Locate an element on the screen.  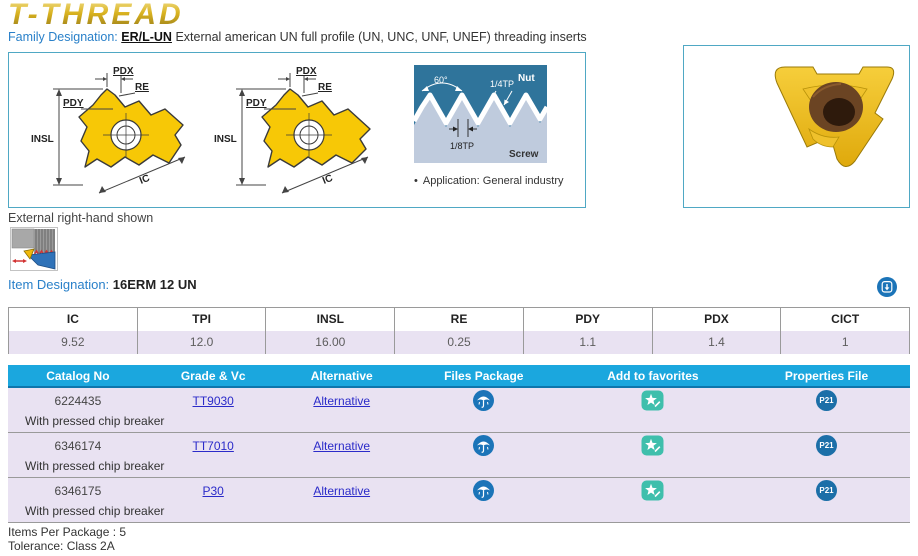
eighth-tp-label: 1/8TP is located at coordinates (462, 146).